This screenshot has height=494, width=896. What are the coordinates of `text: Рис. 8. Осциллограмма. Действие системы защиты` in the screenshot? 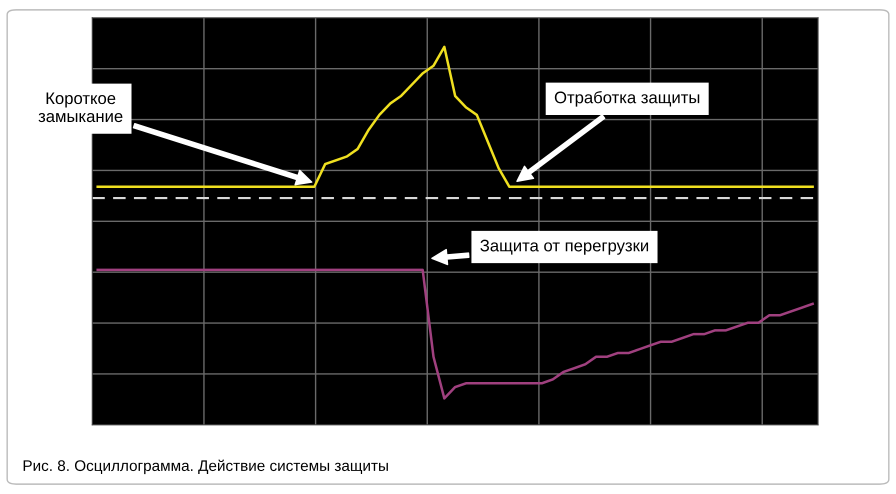 It's located at (206, 467).